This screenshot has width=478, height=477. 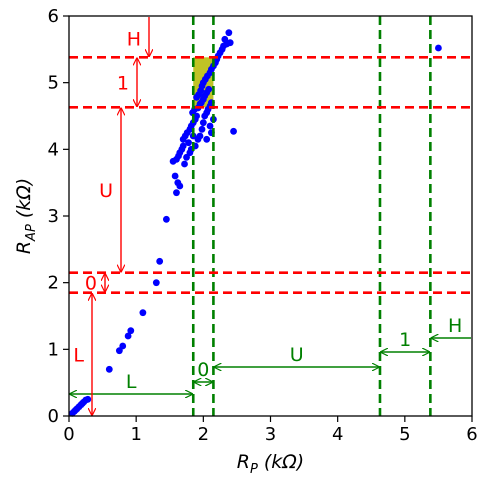 I want to click on y-tick-label: 4, so click(x=53, y=149).